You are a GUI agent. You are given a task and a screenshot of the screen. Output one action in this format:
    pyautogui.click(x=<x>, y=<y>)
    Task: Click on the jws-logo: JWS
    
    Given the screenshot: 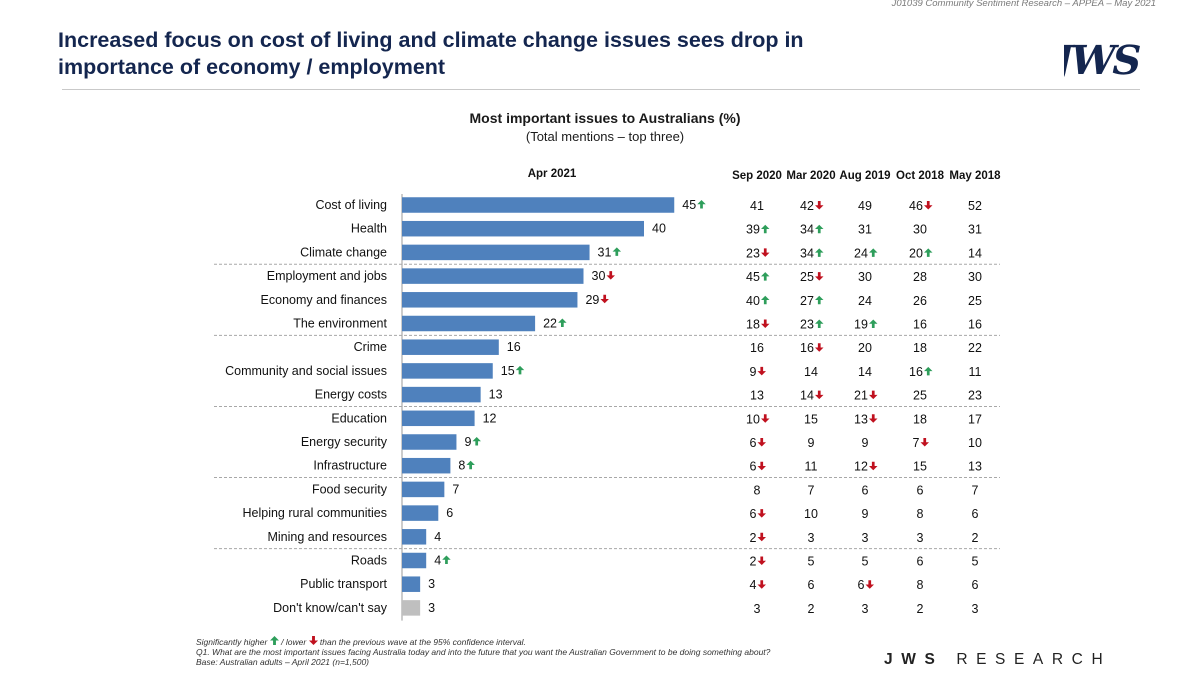 What is the action you would take?
    pyautogui.click(x=1103, y=59)
    